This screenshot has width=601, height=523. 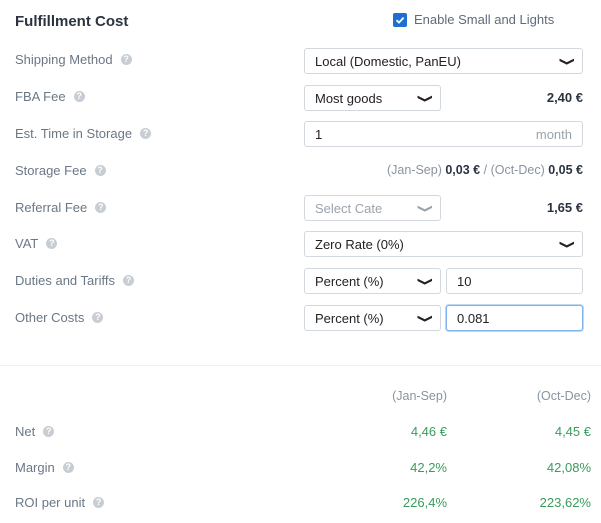 What do you see at coordinates (419, 396) in the screenshot?
I see `summary-col-jan-sep: (Jan-Sep)` at bounding box center [419, 396].